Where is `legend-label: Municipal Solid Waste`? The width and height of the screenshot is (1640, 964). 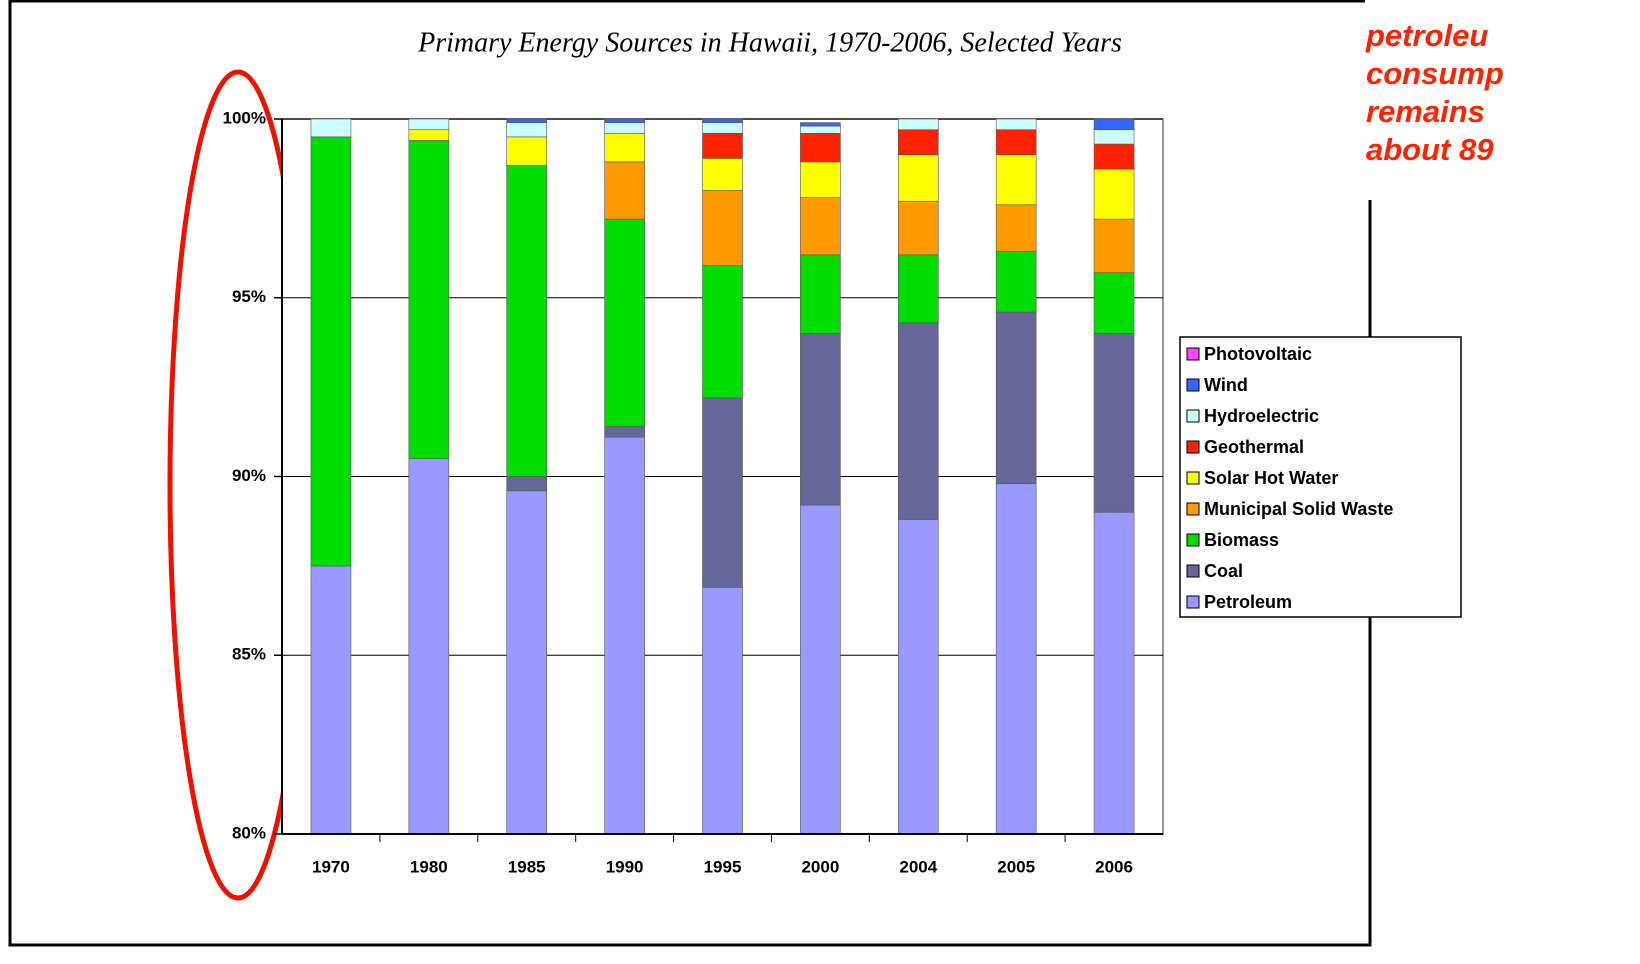
legend-label: Municipal Solid Waste is located at coordinates (1298, 509).